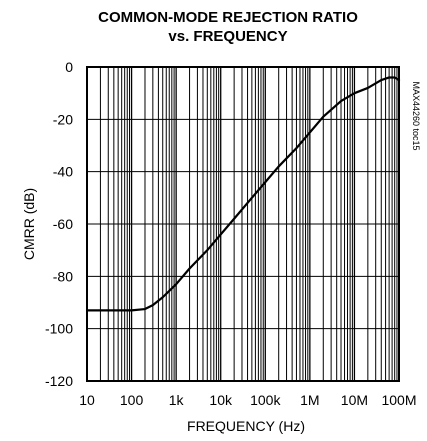  I want to click on y-tick-label: -60, so click(63, 224).